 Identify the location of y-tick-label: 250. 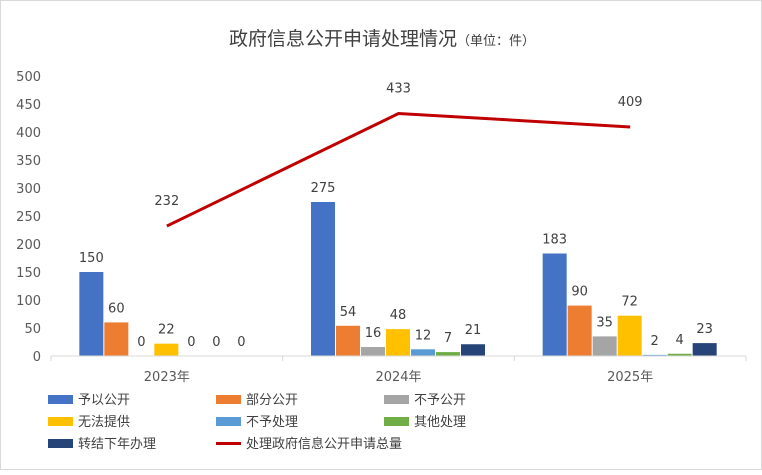
(28, 217).